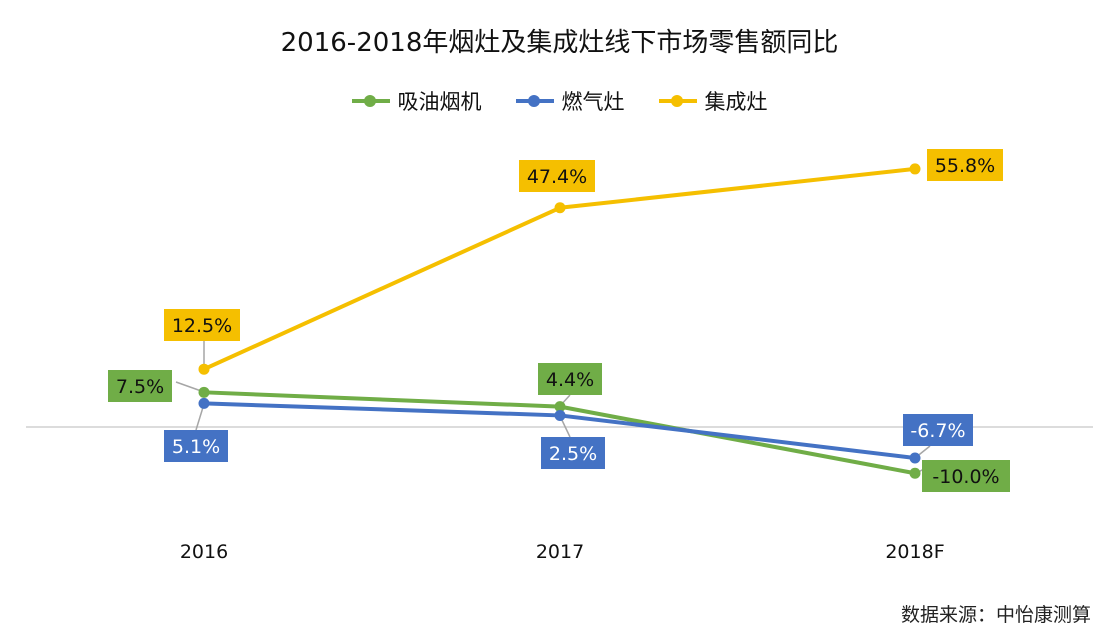  I want to click on data-label-range-hood: -10.0%, so click(965, 477).